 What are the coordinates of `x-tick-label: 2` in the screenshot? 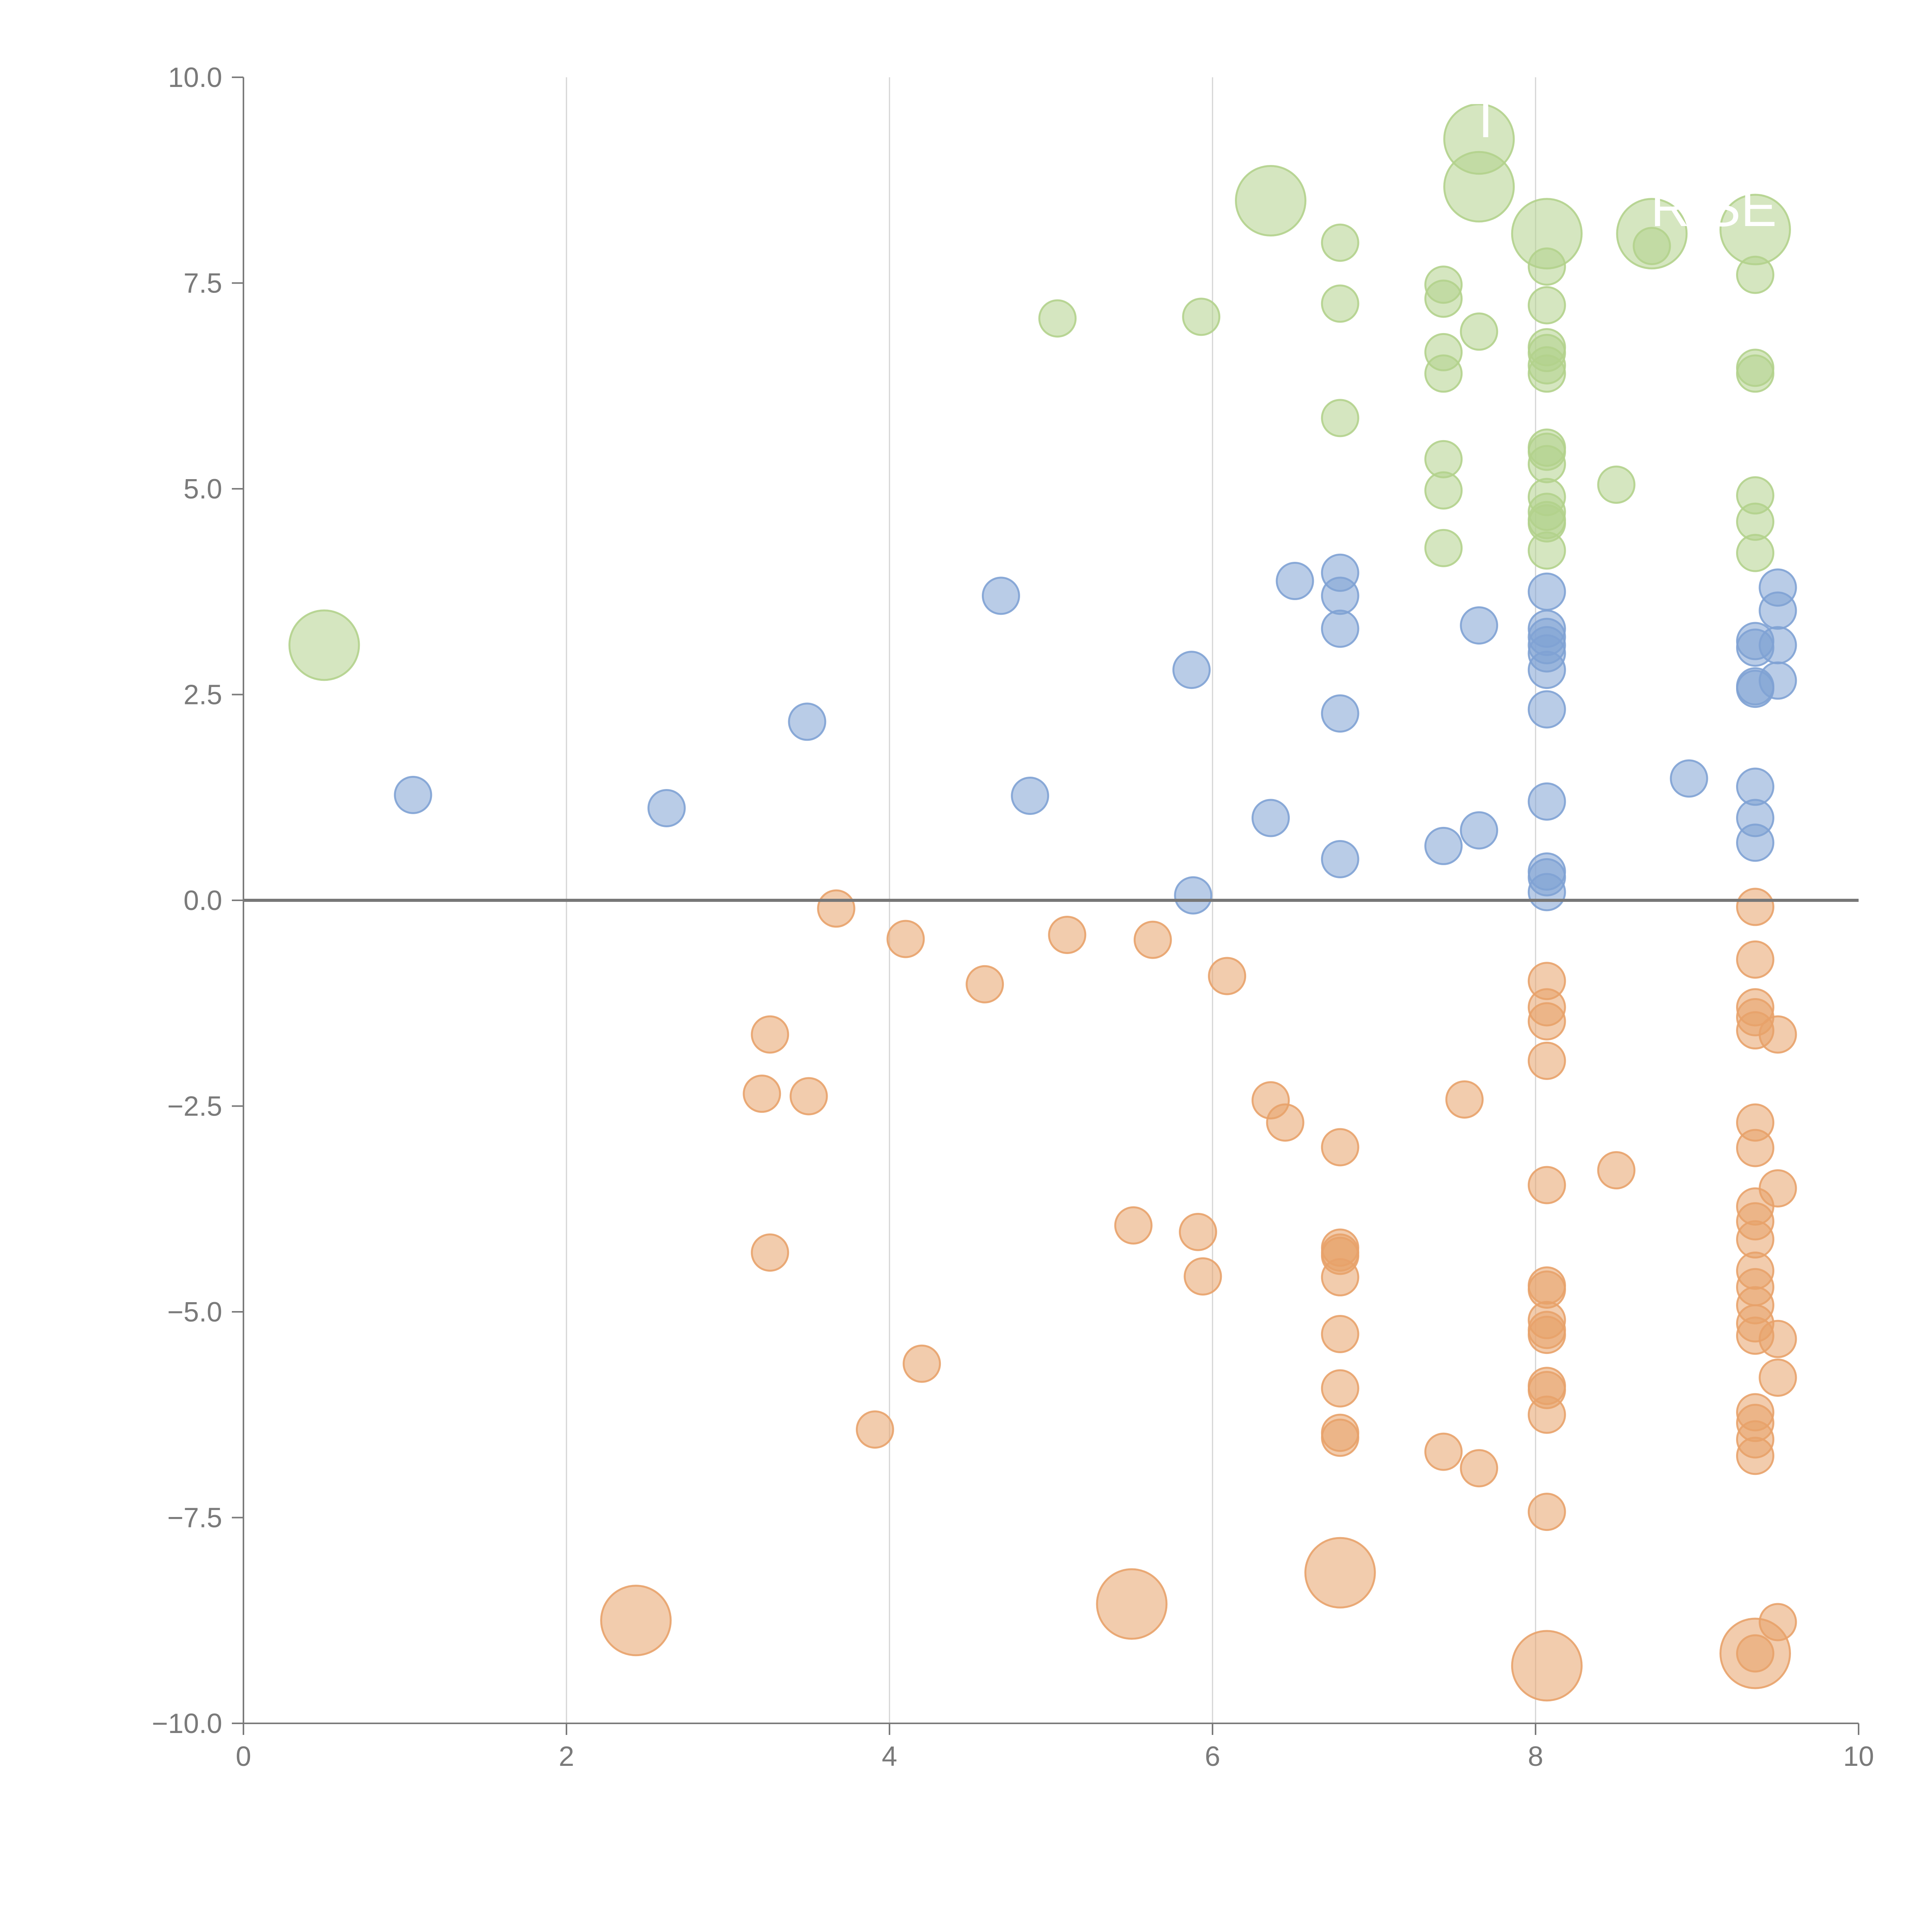 It's located at (567, 1756).